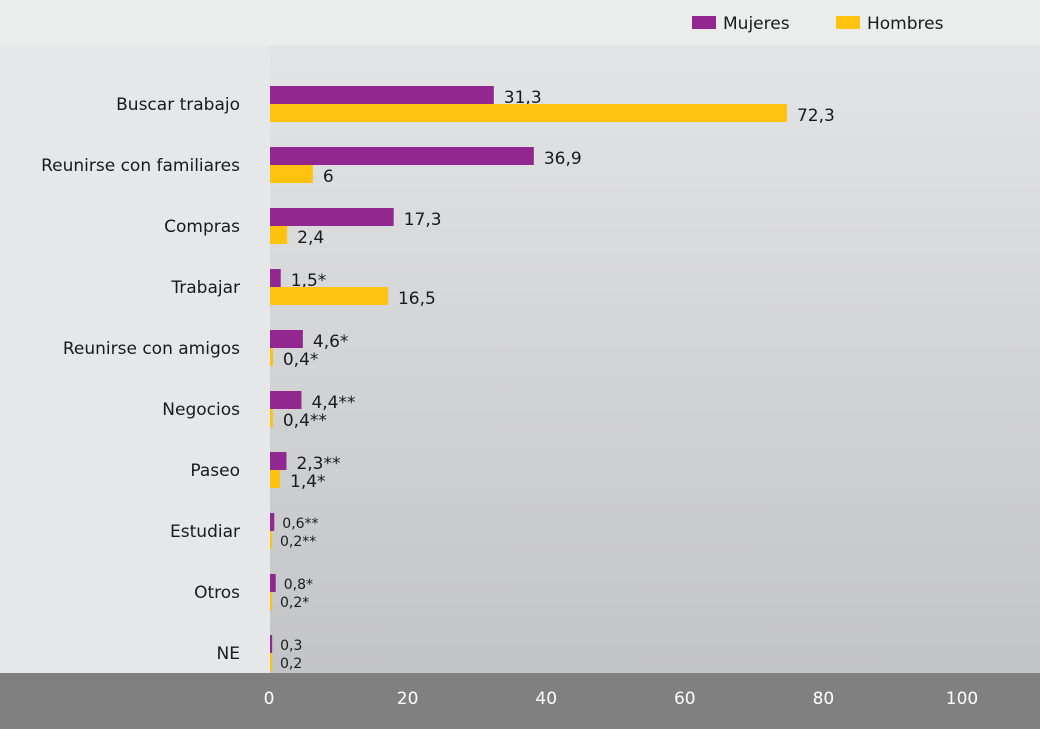 The image size is (1043, 729). Describe the element at coordinates (523, 98) in the screenshot. I see `data-label: 31,3` at that location.